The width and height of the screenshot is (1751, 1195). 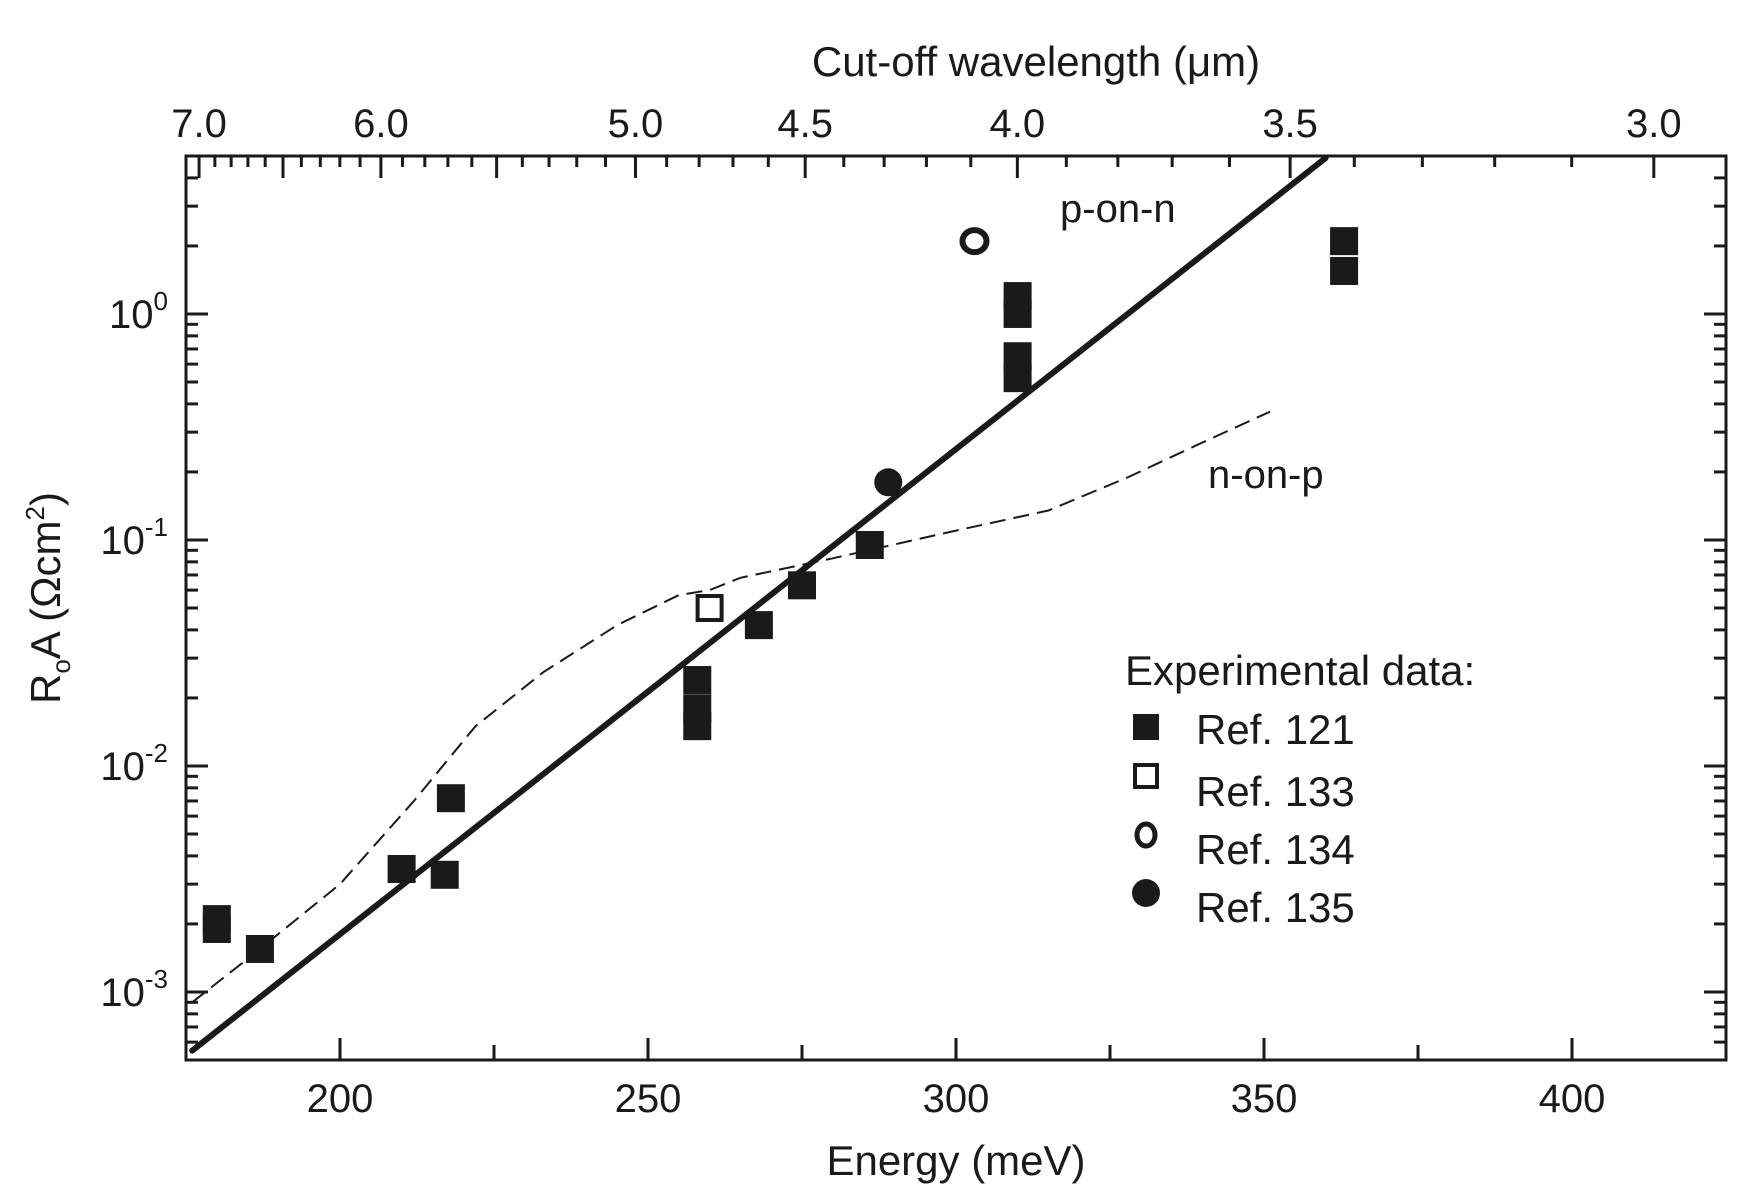 What do you see at coordinates (636, 124) in the screenshot?
I see `top-tick-label: 5.0` at bounding box center [636, 124].